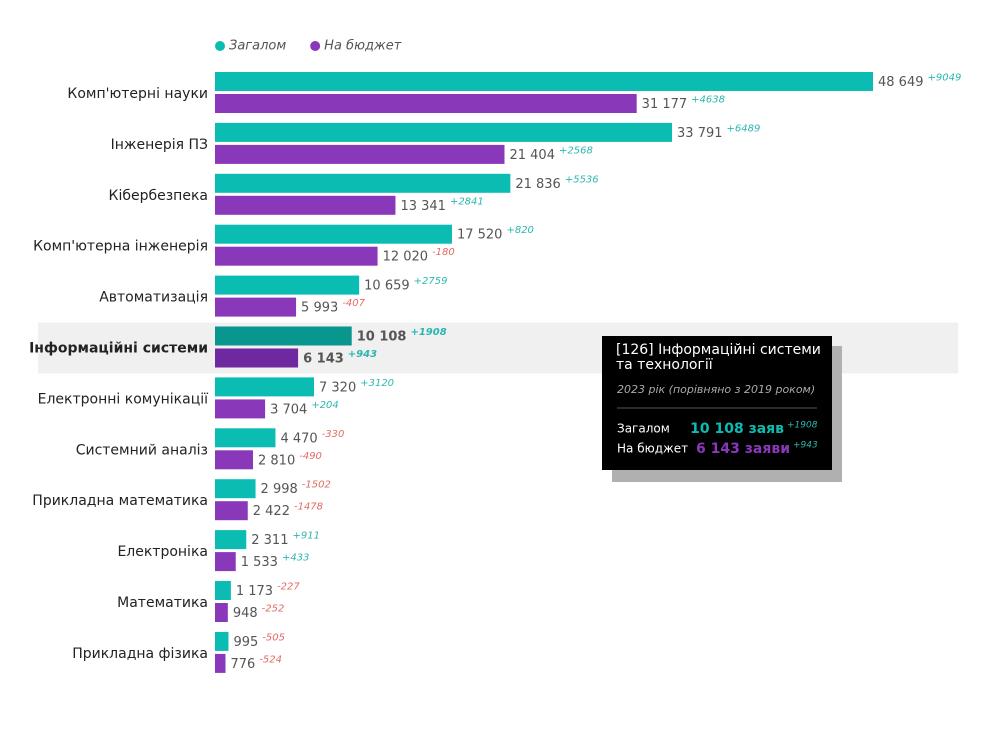 This screenshot has width=1000, height=730. Describe the element at coordinates (428, 332) in the screenshot. I see `change-label: +1908` at that location.